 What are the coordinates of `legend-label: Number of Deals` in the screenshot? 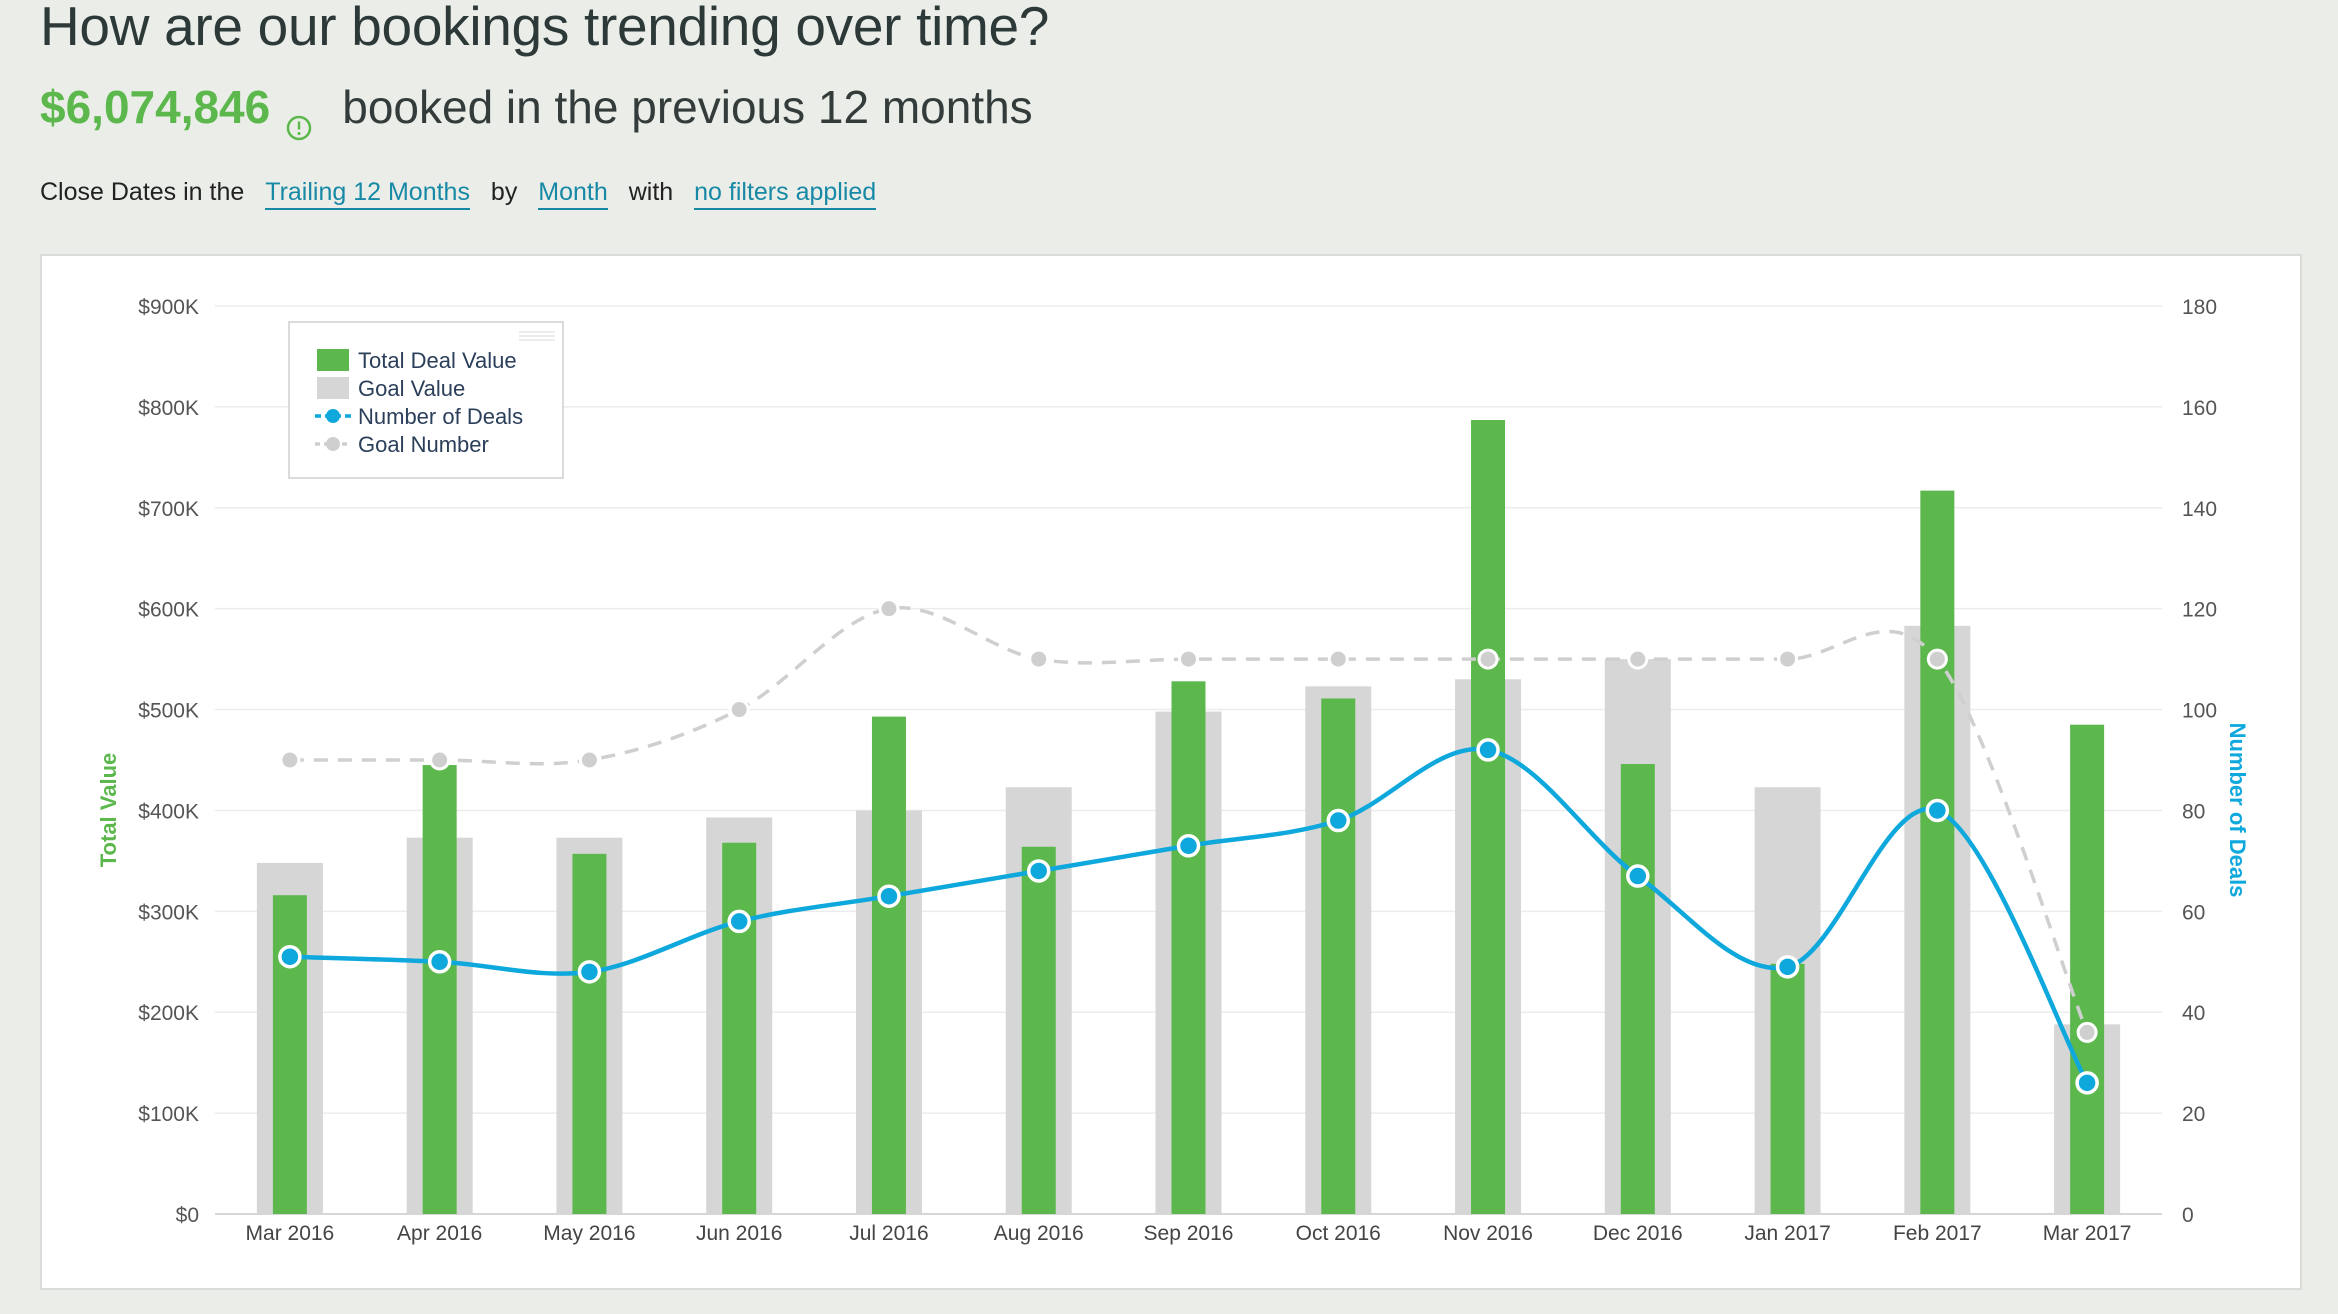 It's located at (440, 416).